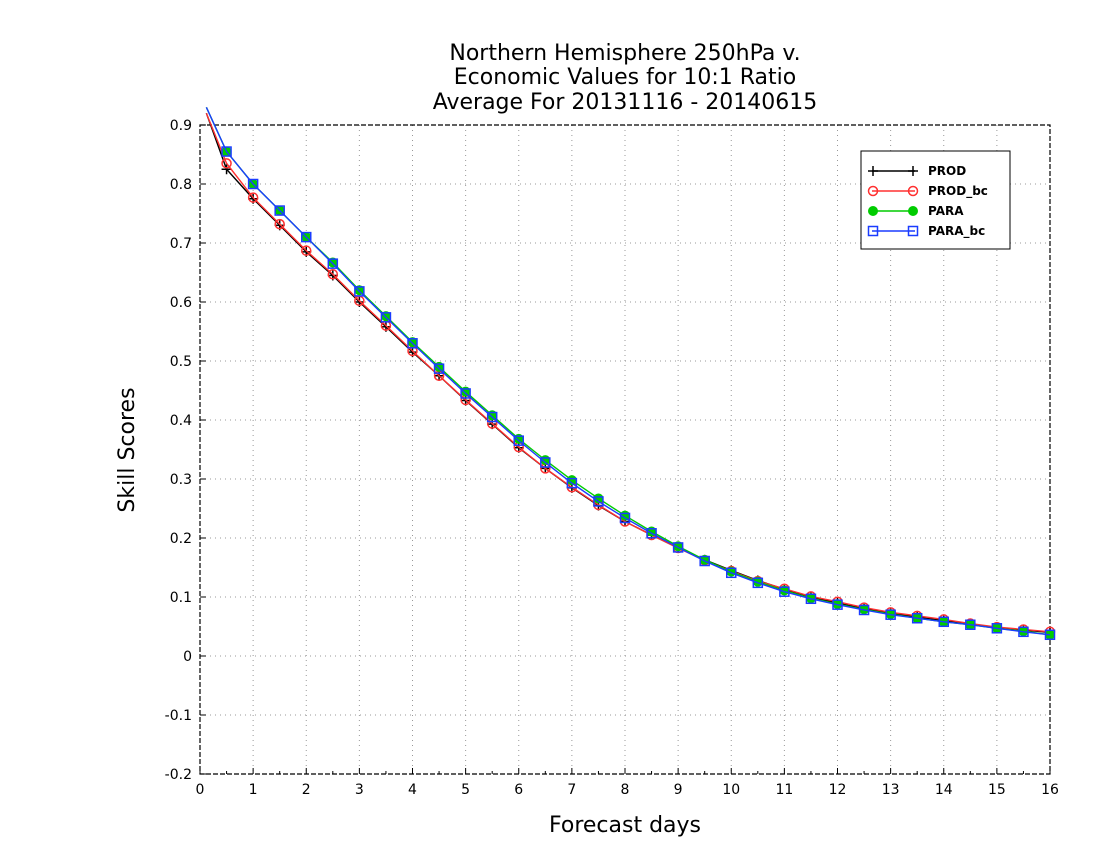  I want to click on x-tick-label: 1, so click(253, 790).